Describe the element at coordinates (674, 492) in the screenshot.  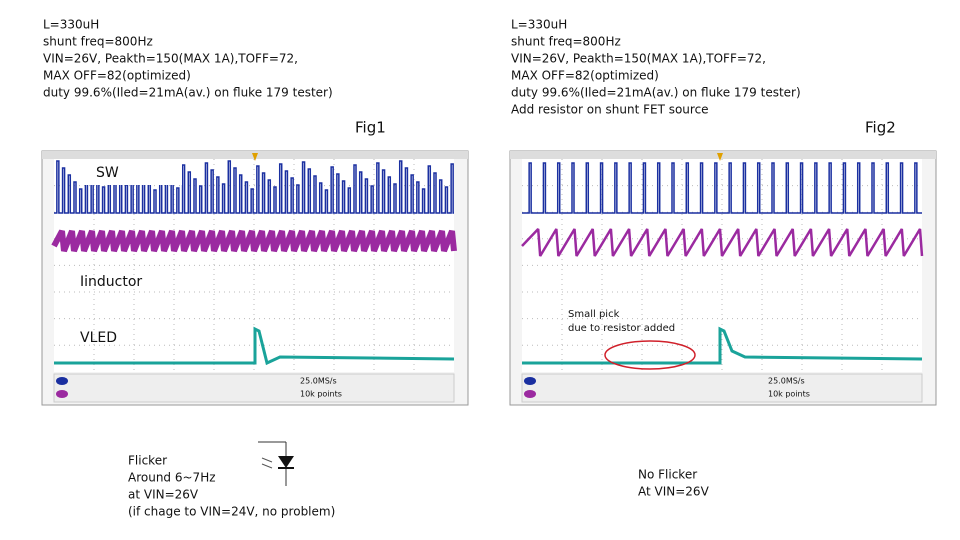
I see `caption-line: At VIN=26V` at that location.